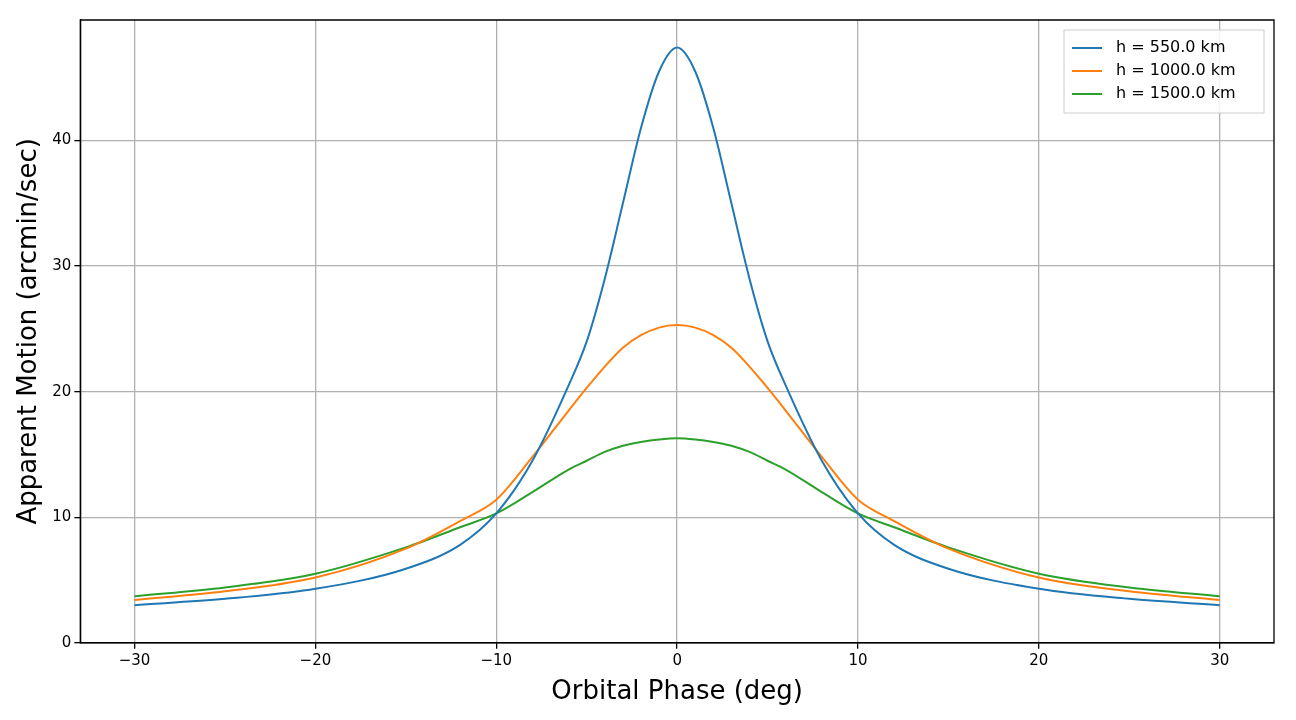 The height and width of the screenshot is (720, 1296). What do you see at coordinates (1176, 70) in the screenshot?
I see `legend-label: h = 1000.0 km` at bounding box center [1176, 70].